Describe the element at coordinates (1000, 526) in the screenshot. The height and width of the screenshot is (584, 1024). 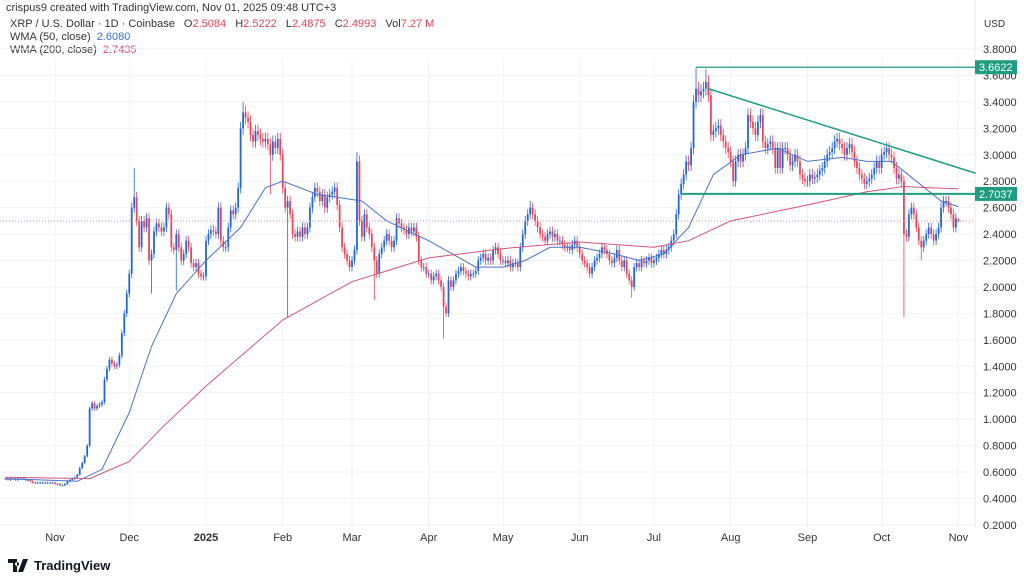
I see `y-tick-label: 0.2000` at that location.